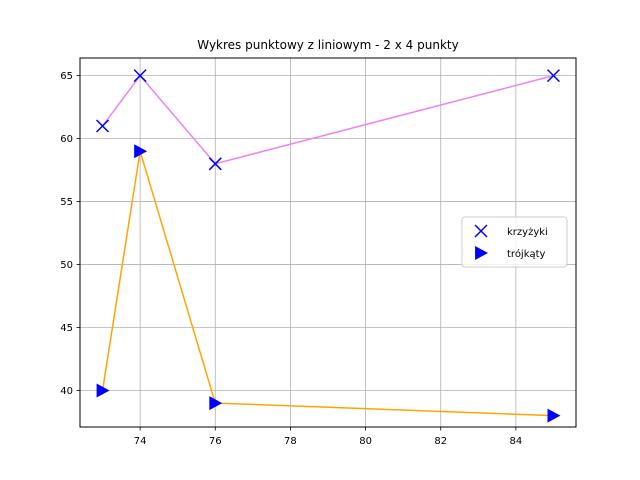  I want to click on x-tick-label: 76, so click(215, 441).